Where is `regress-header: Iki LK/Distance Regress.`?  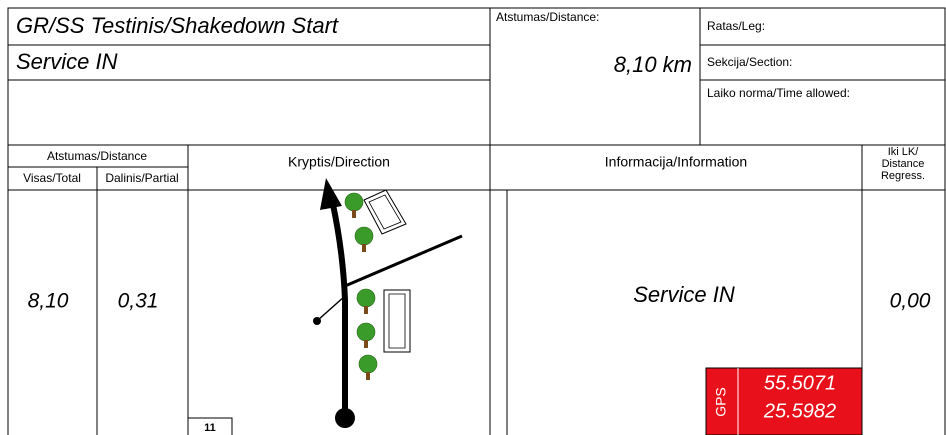 regress-header: Iki LK/Distance Regress. is located at coordinates (903, 164).